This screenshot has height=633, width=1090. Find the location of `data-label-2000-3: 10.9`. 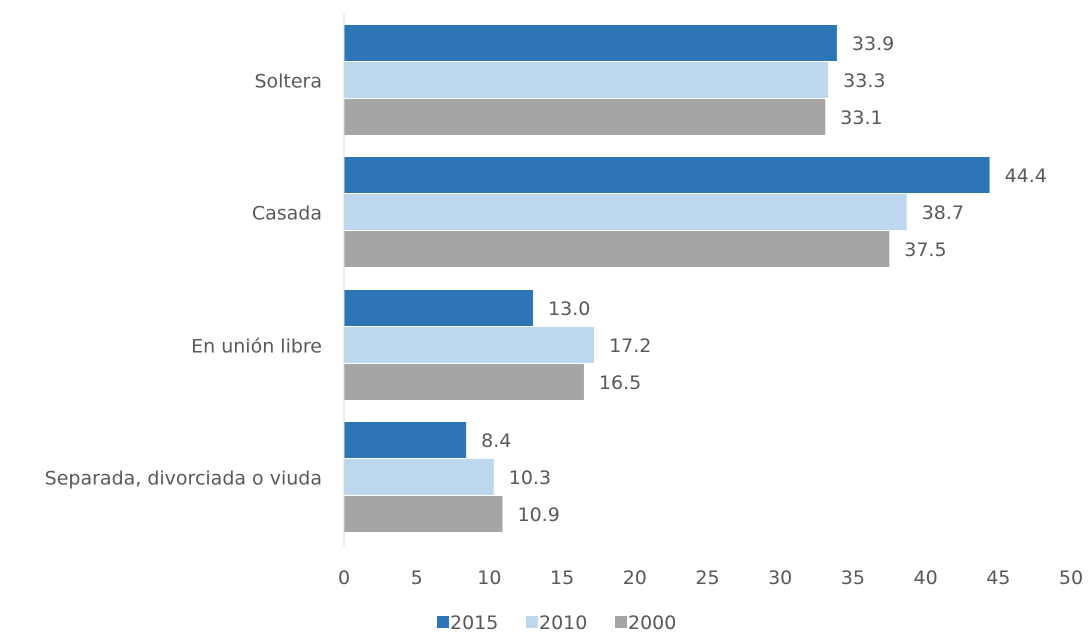

data-label-2000-3: 10.9 is located at coordinates (538, 515).